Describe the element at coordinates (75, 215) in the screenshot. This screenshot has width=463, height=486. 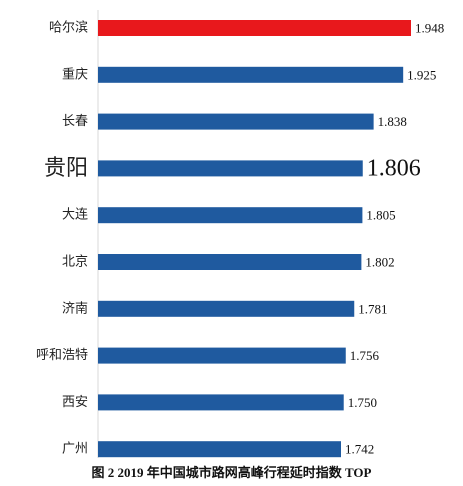
I see `category-label: 大连` at that location.